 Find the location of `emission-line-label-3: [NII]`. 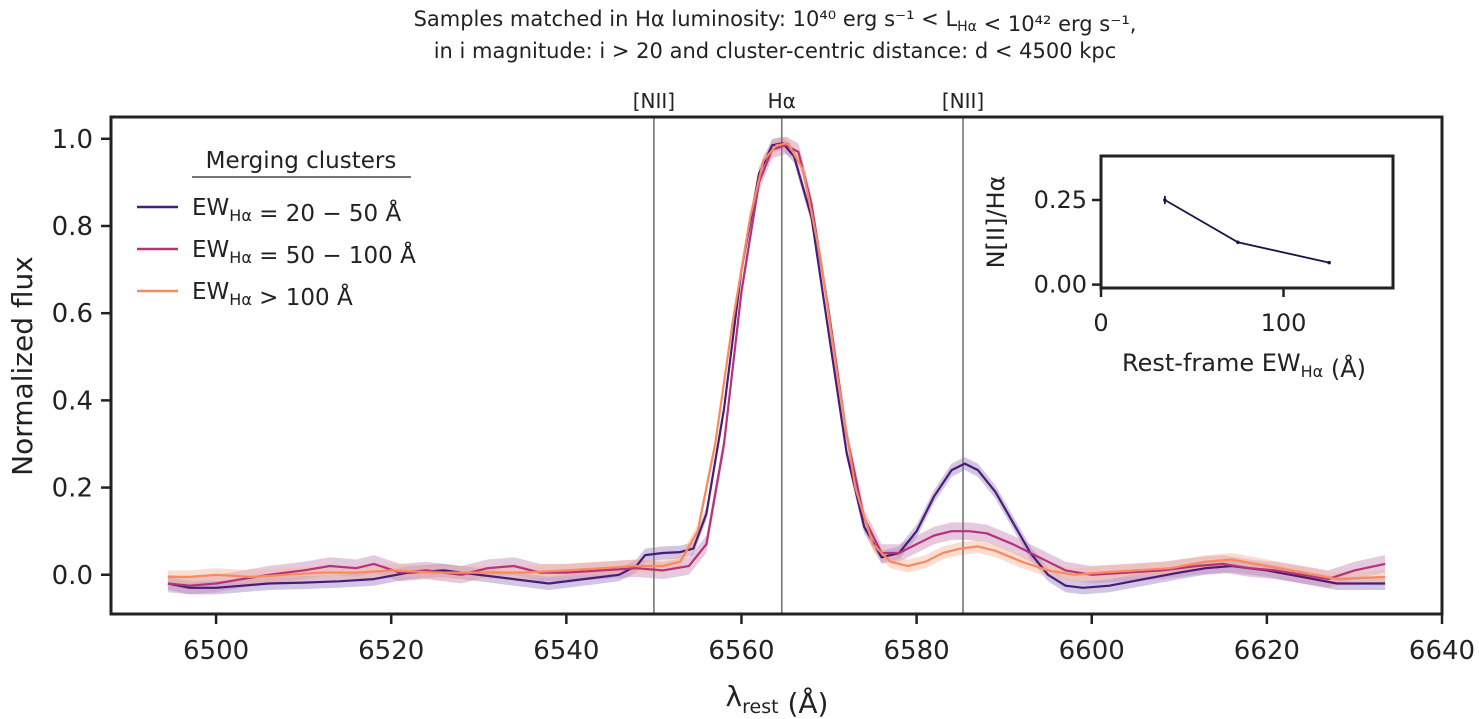

emission-line-label-3: [NII] is located at coordinates (963, 101).